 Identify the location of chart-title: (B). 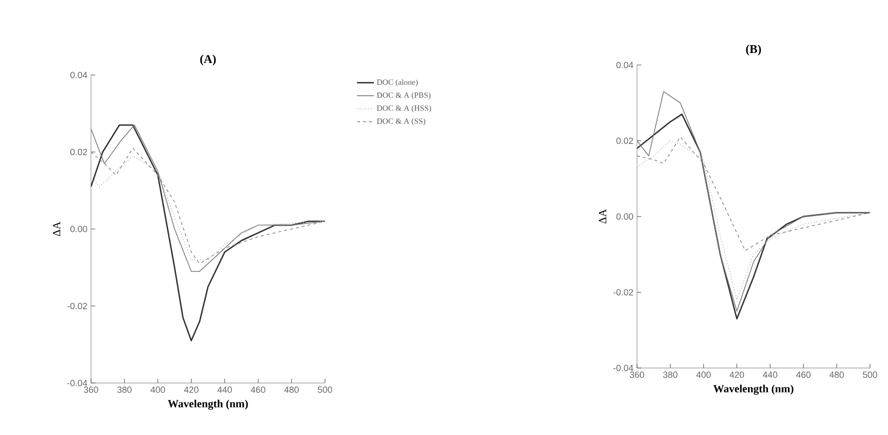
(753, 50).